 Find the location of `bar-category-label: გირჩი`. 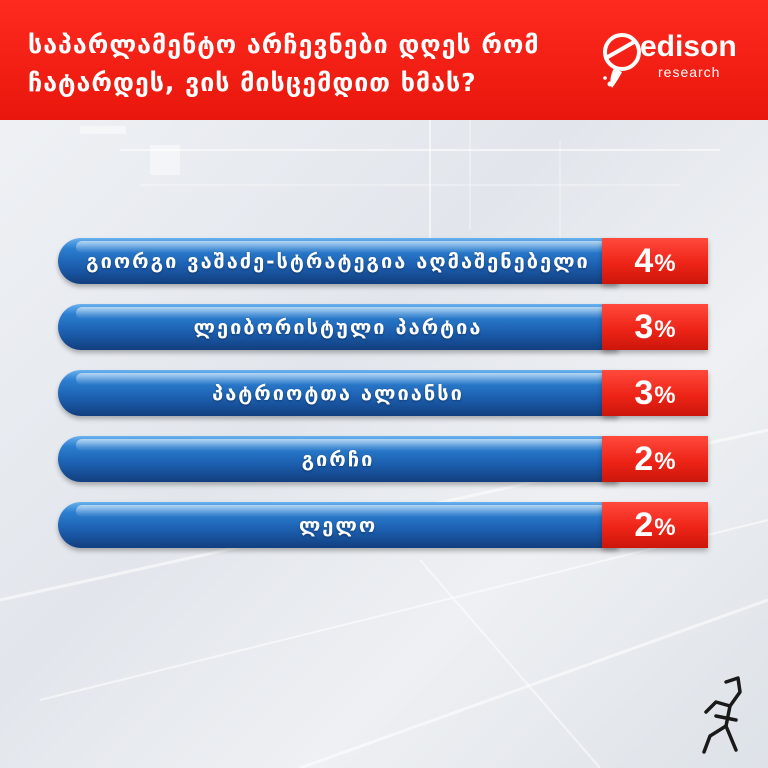

bar-category-label: გირჩი is located at coordinates (338, 459).